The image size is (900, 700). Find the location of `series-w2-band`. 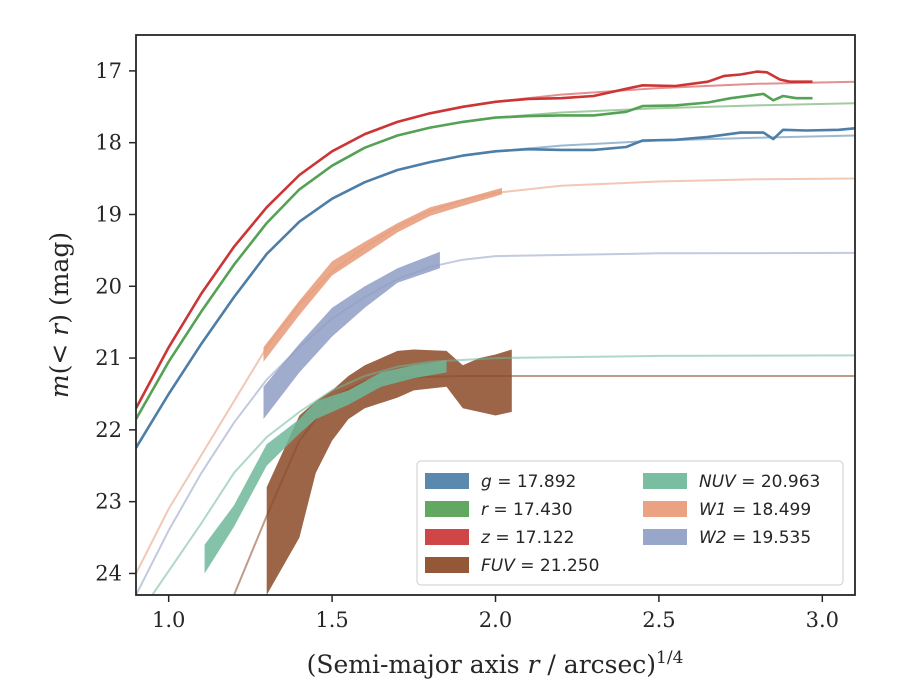

series-w2-band is located at coordinates (351, 335).